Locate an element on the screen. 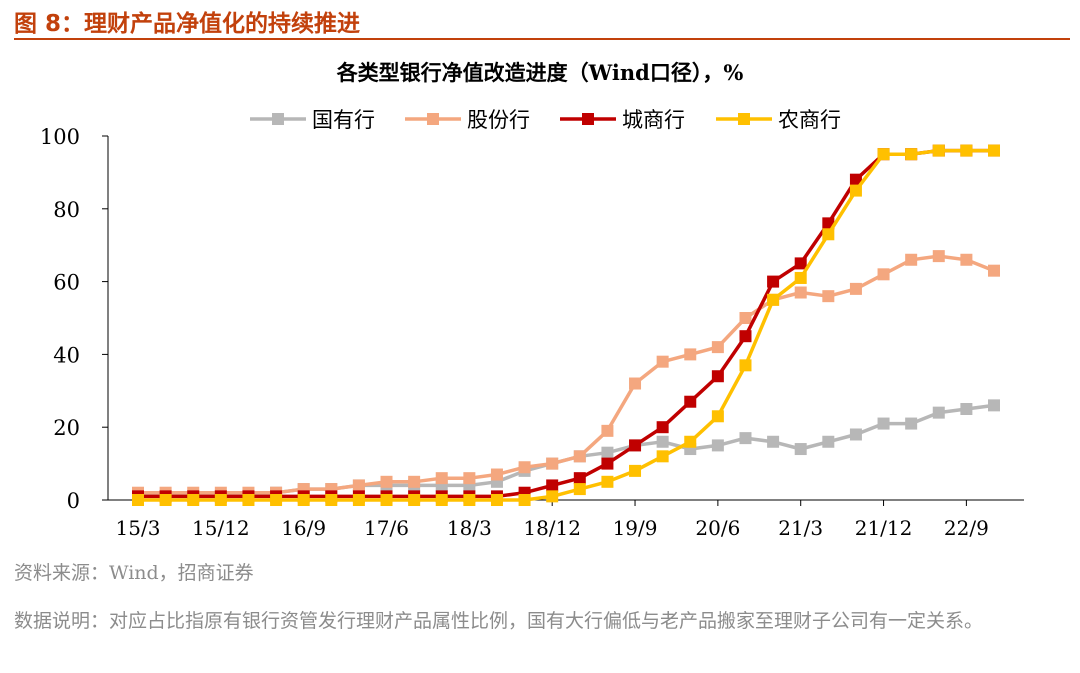 The height and width of the screenshot is (673, 1080). legend-label: 国有行 is located at coordinates (343, 120).